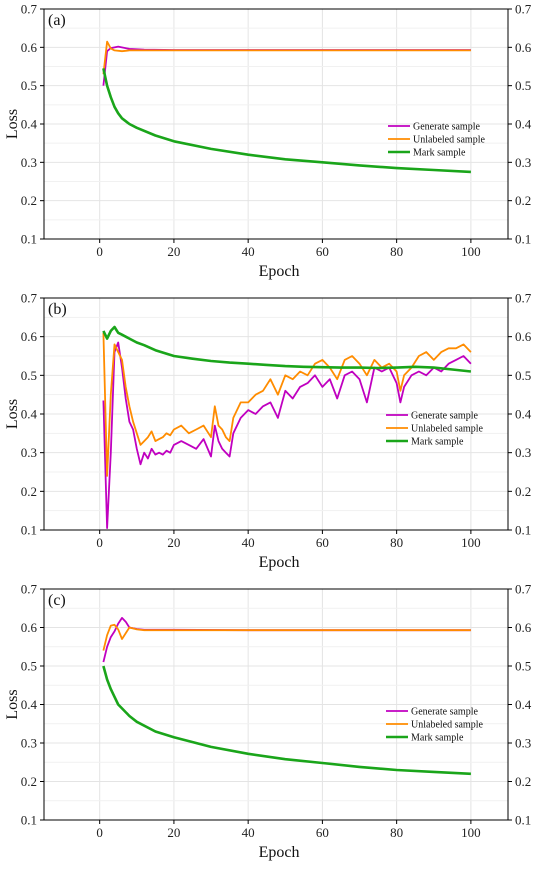  I want to click on panel-label: (a), so click(57, 20).